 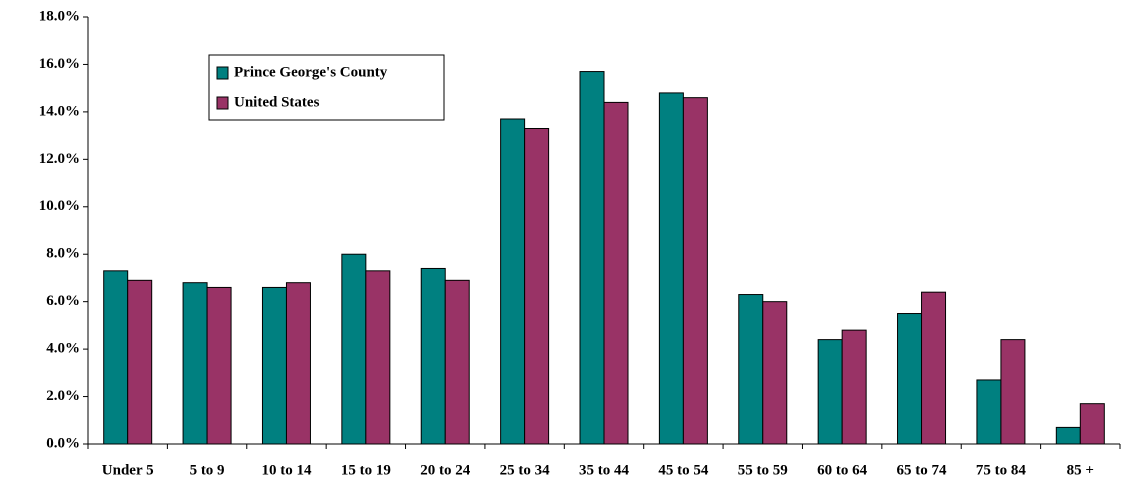 I want to click on y-tick-label: 18.0%, so click(x=59, y=16).